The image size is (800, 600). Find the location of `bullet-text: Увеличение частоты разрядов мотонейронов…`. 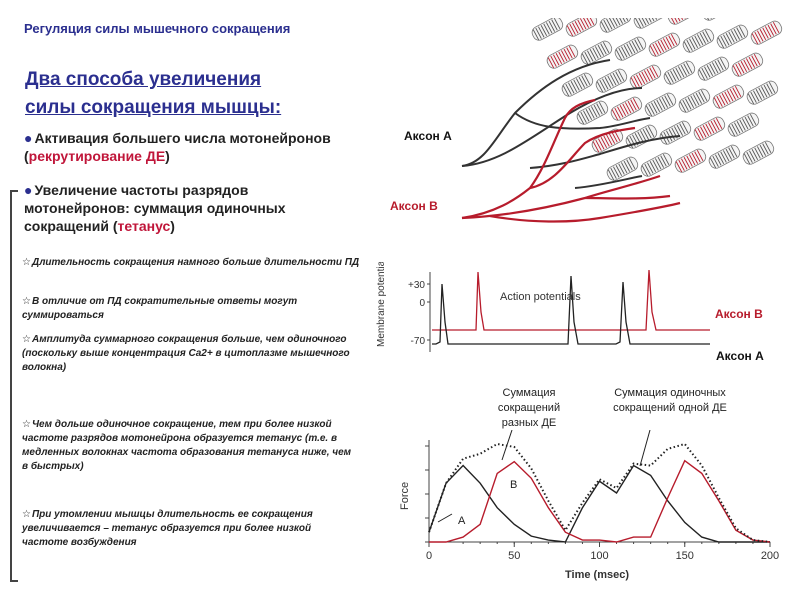

bullet-text: Увеличение частоты разрядов мотонейронов… is located at coordinates (155, 208).